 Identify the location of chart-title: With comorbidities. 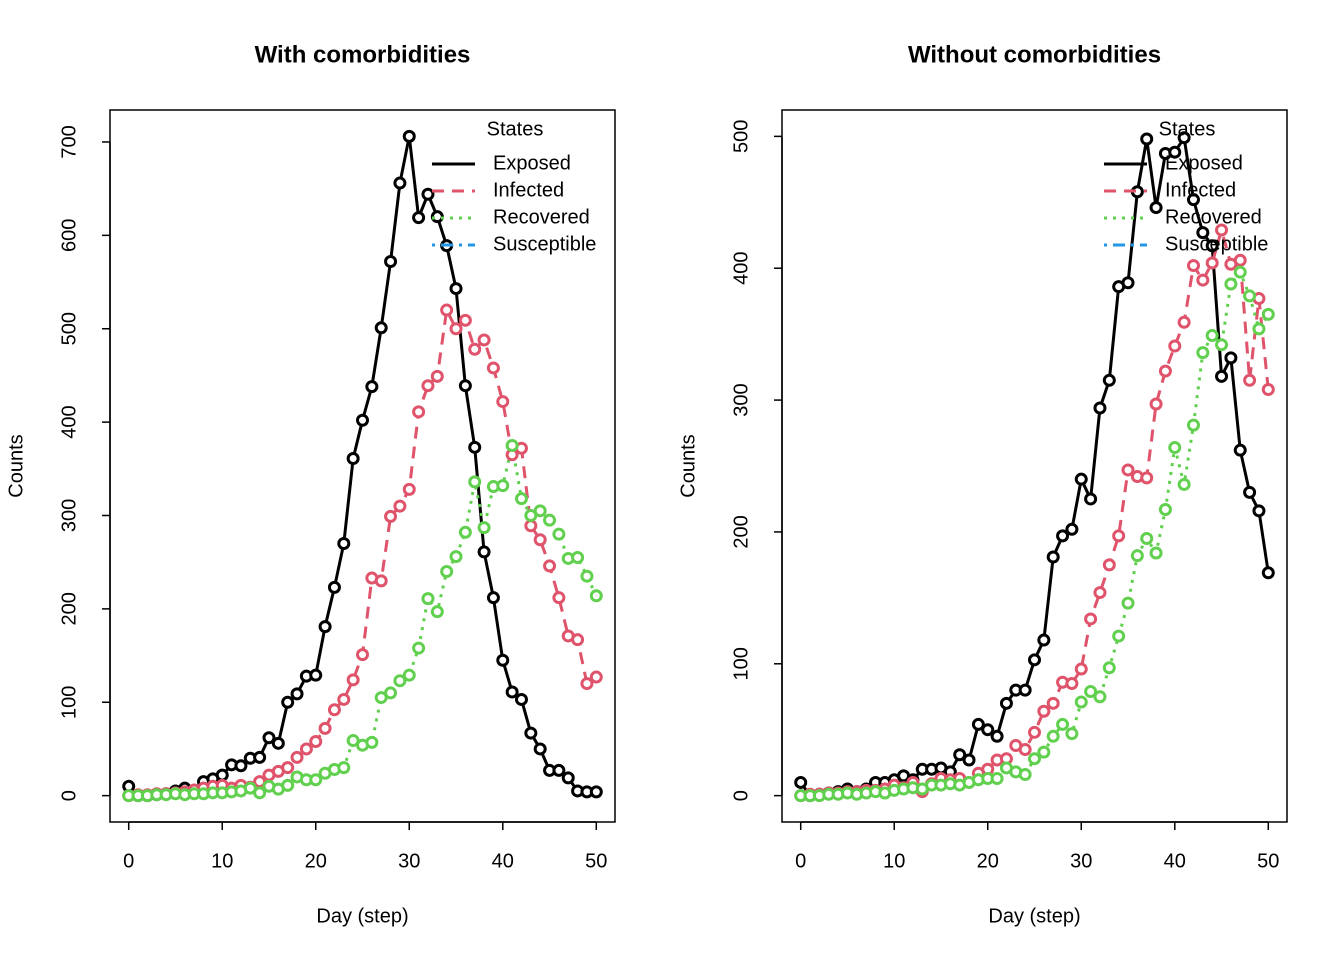
(363, 54).